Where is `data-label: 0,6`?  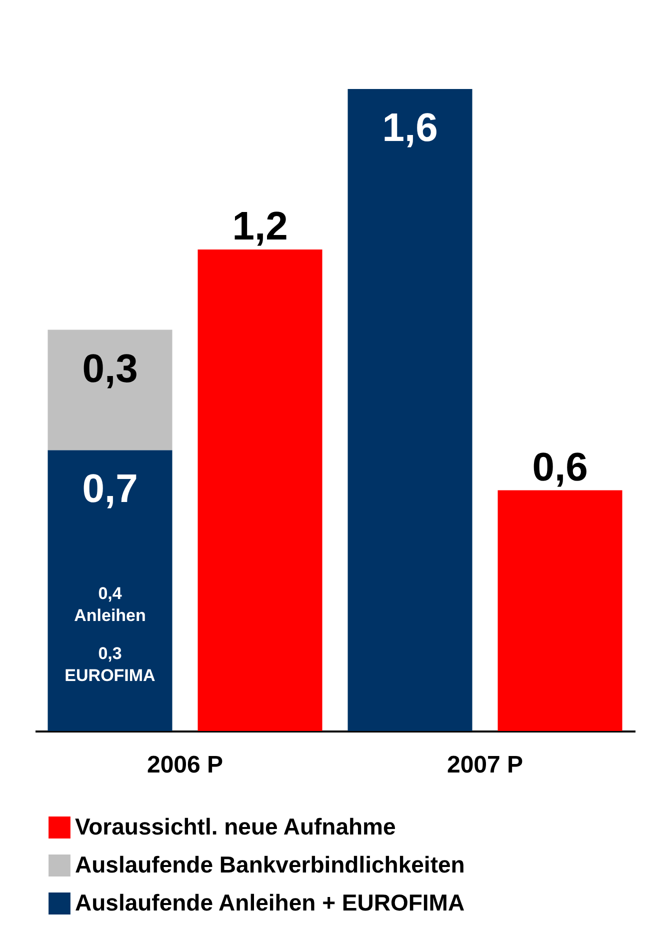
data-label: 0,6 is located at coordinates (560, 467).